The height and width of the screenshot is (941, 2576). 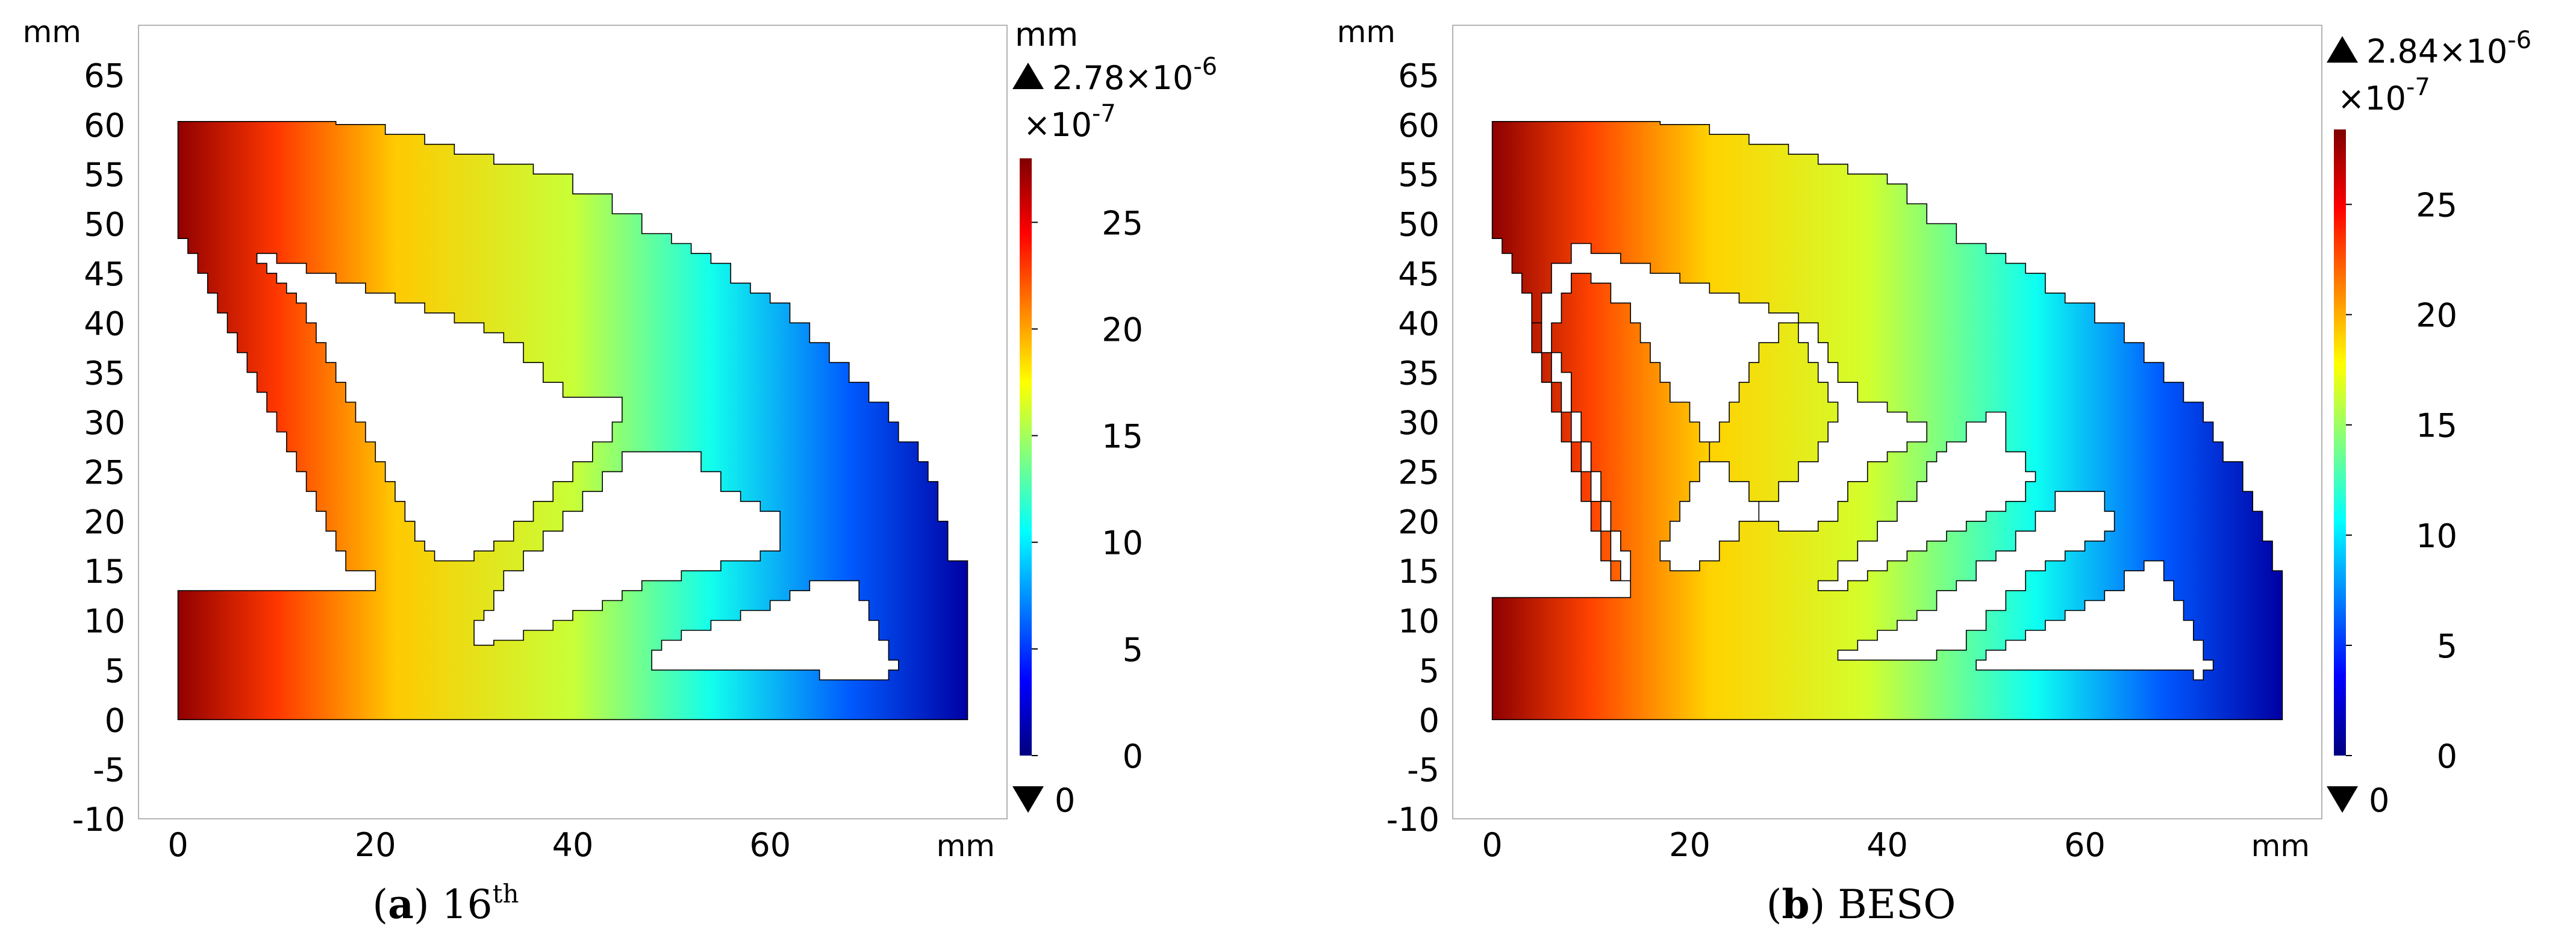 I want to click on colorbar: 0 5 10 15 20 25 2.84×10-6×10-7 0, so click(x=2429, y=422).